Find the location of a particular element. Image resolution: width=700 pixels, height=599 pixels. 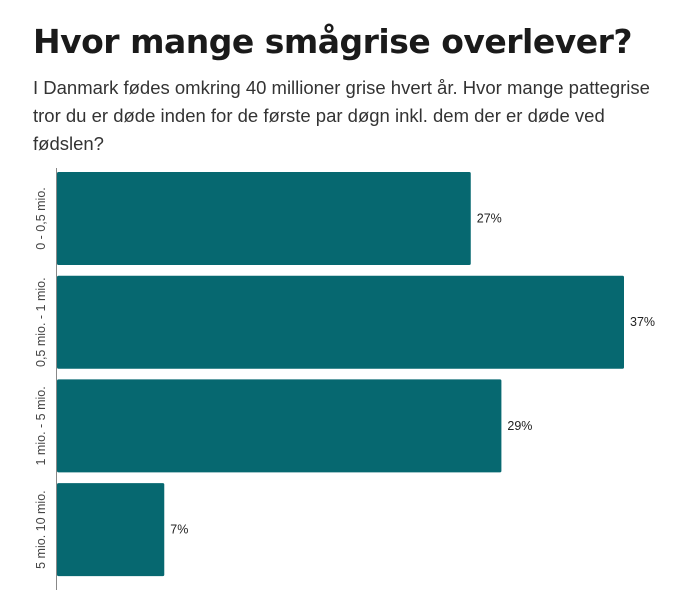

category-label: 1 mio. - 5 mio. is located at coordinates (41, 425).